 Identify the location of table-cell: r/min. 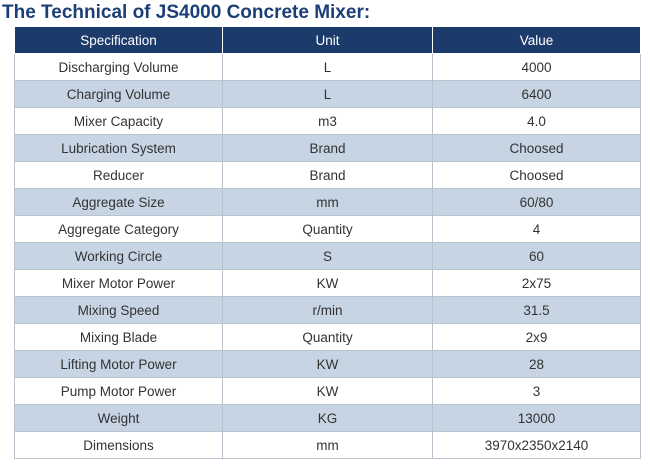
(327, 310).